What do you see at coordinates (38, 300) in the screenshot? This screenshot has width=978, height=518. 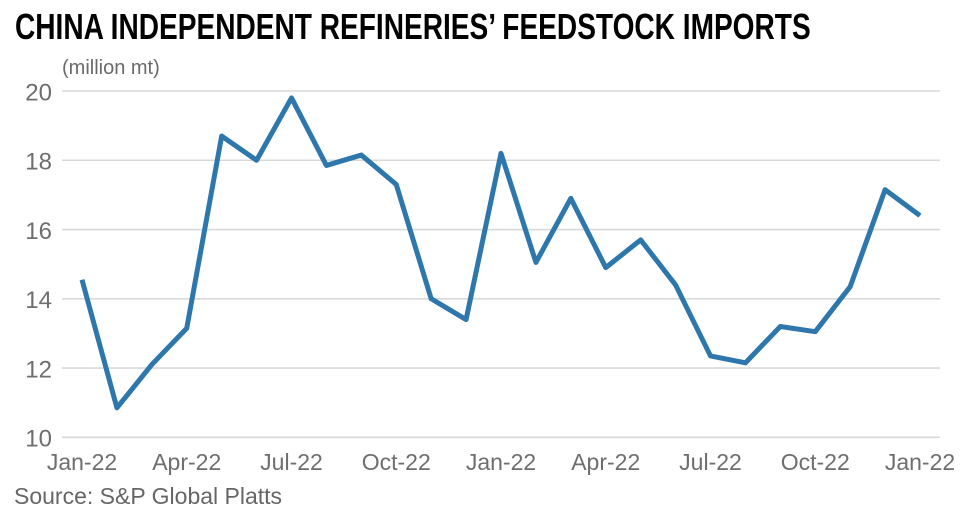 I see `y-axis-tick-label: 14` at bounding box center [38, 300].